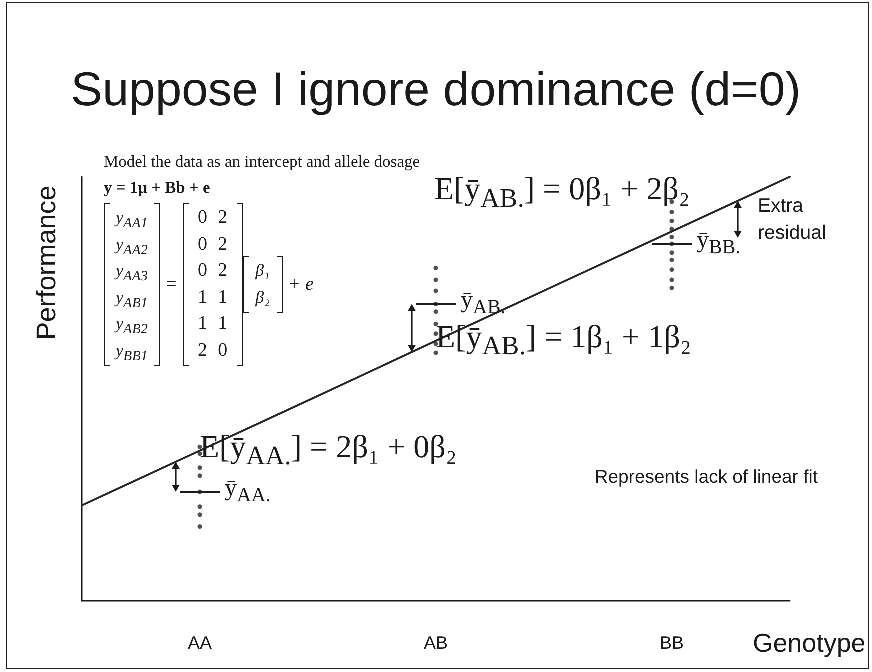 This screenshot has width=872, height=672. I want to click on annotation: Represents lack of linear fit, so click(706, 477).